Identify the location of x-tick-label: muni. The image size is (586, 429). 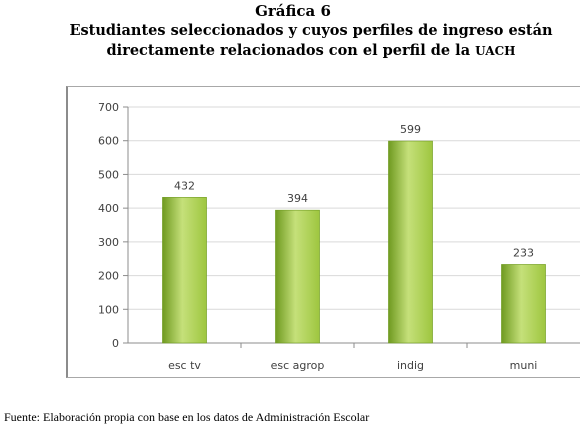
(524, 365).